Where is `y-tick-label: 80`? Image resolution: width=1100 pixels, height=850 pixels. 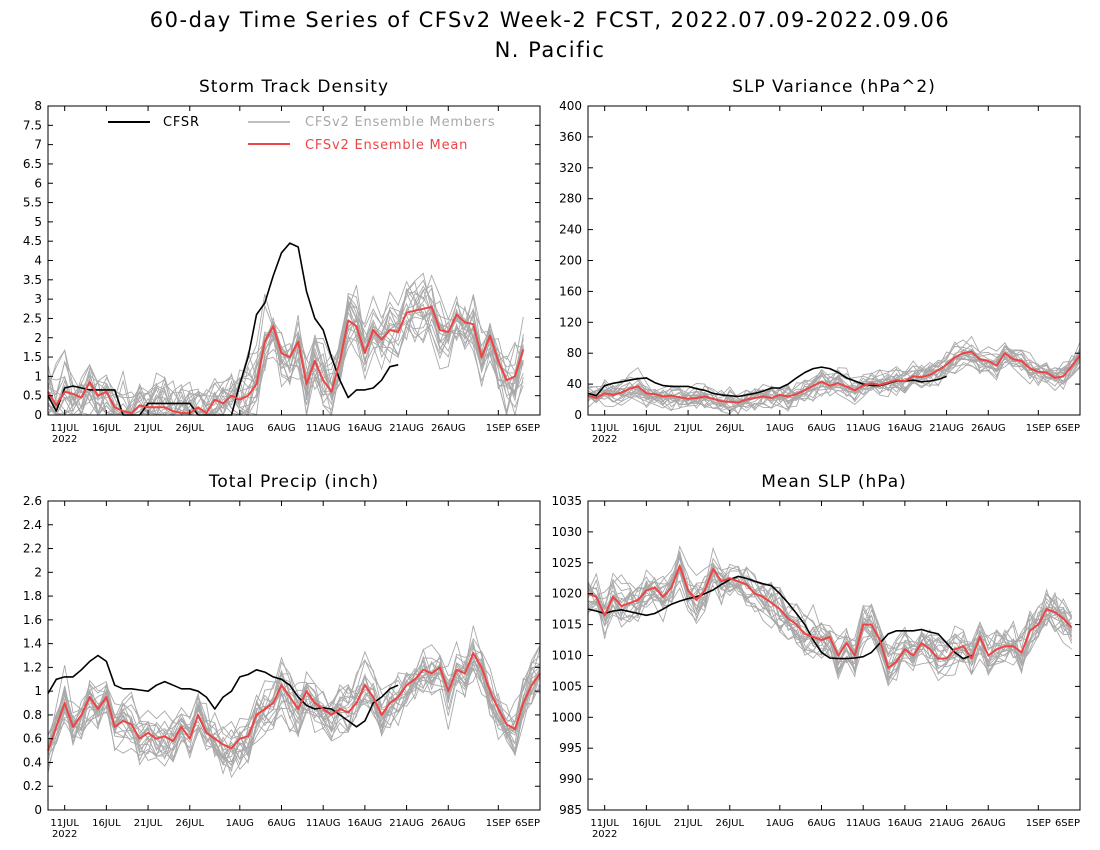 y-tick-label: 80 is located at coordinates (574, 353).